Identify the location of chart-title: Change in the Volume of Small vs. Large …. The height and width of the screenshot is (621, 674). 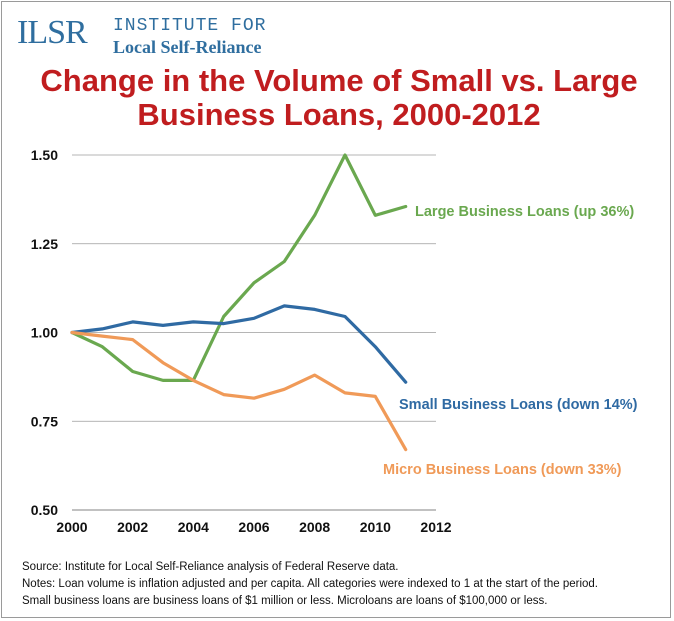
(339, 98).